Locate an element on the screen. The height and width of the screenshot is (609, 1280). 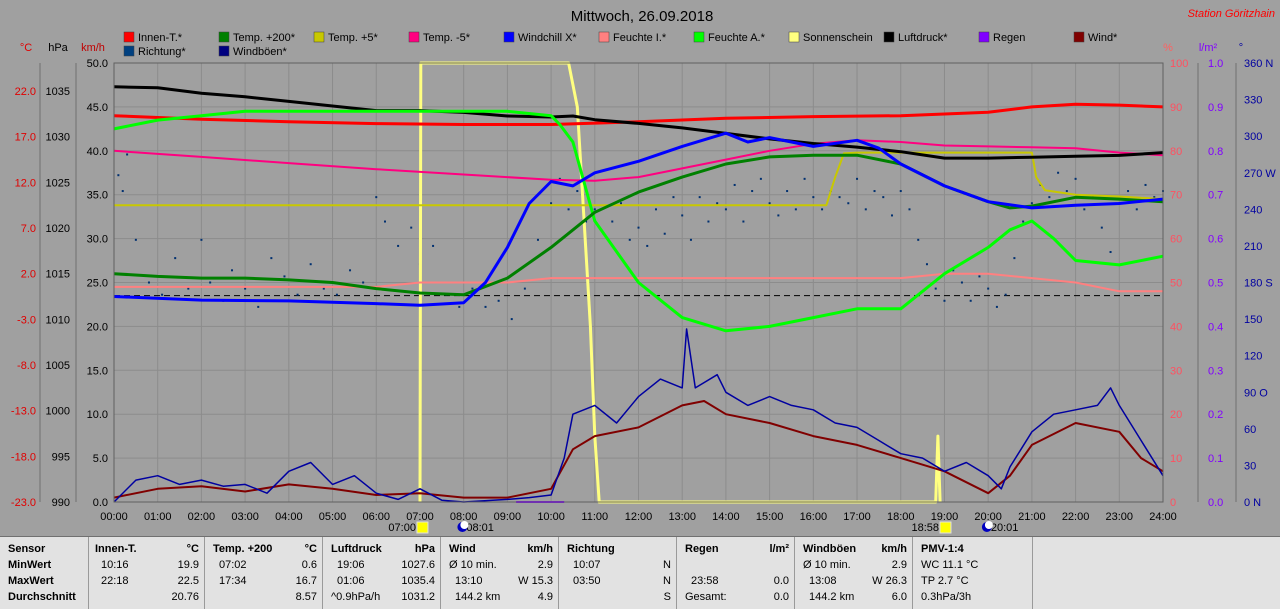
legend-label-richtung: Richtung* is located at coordinates (162, 52).